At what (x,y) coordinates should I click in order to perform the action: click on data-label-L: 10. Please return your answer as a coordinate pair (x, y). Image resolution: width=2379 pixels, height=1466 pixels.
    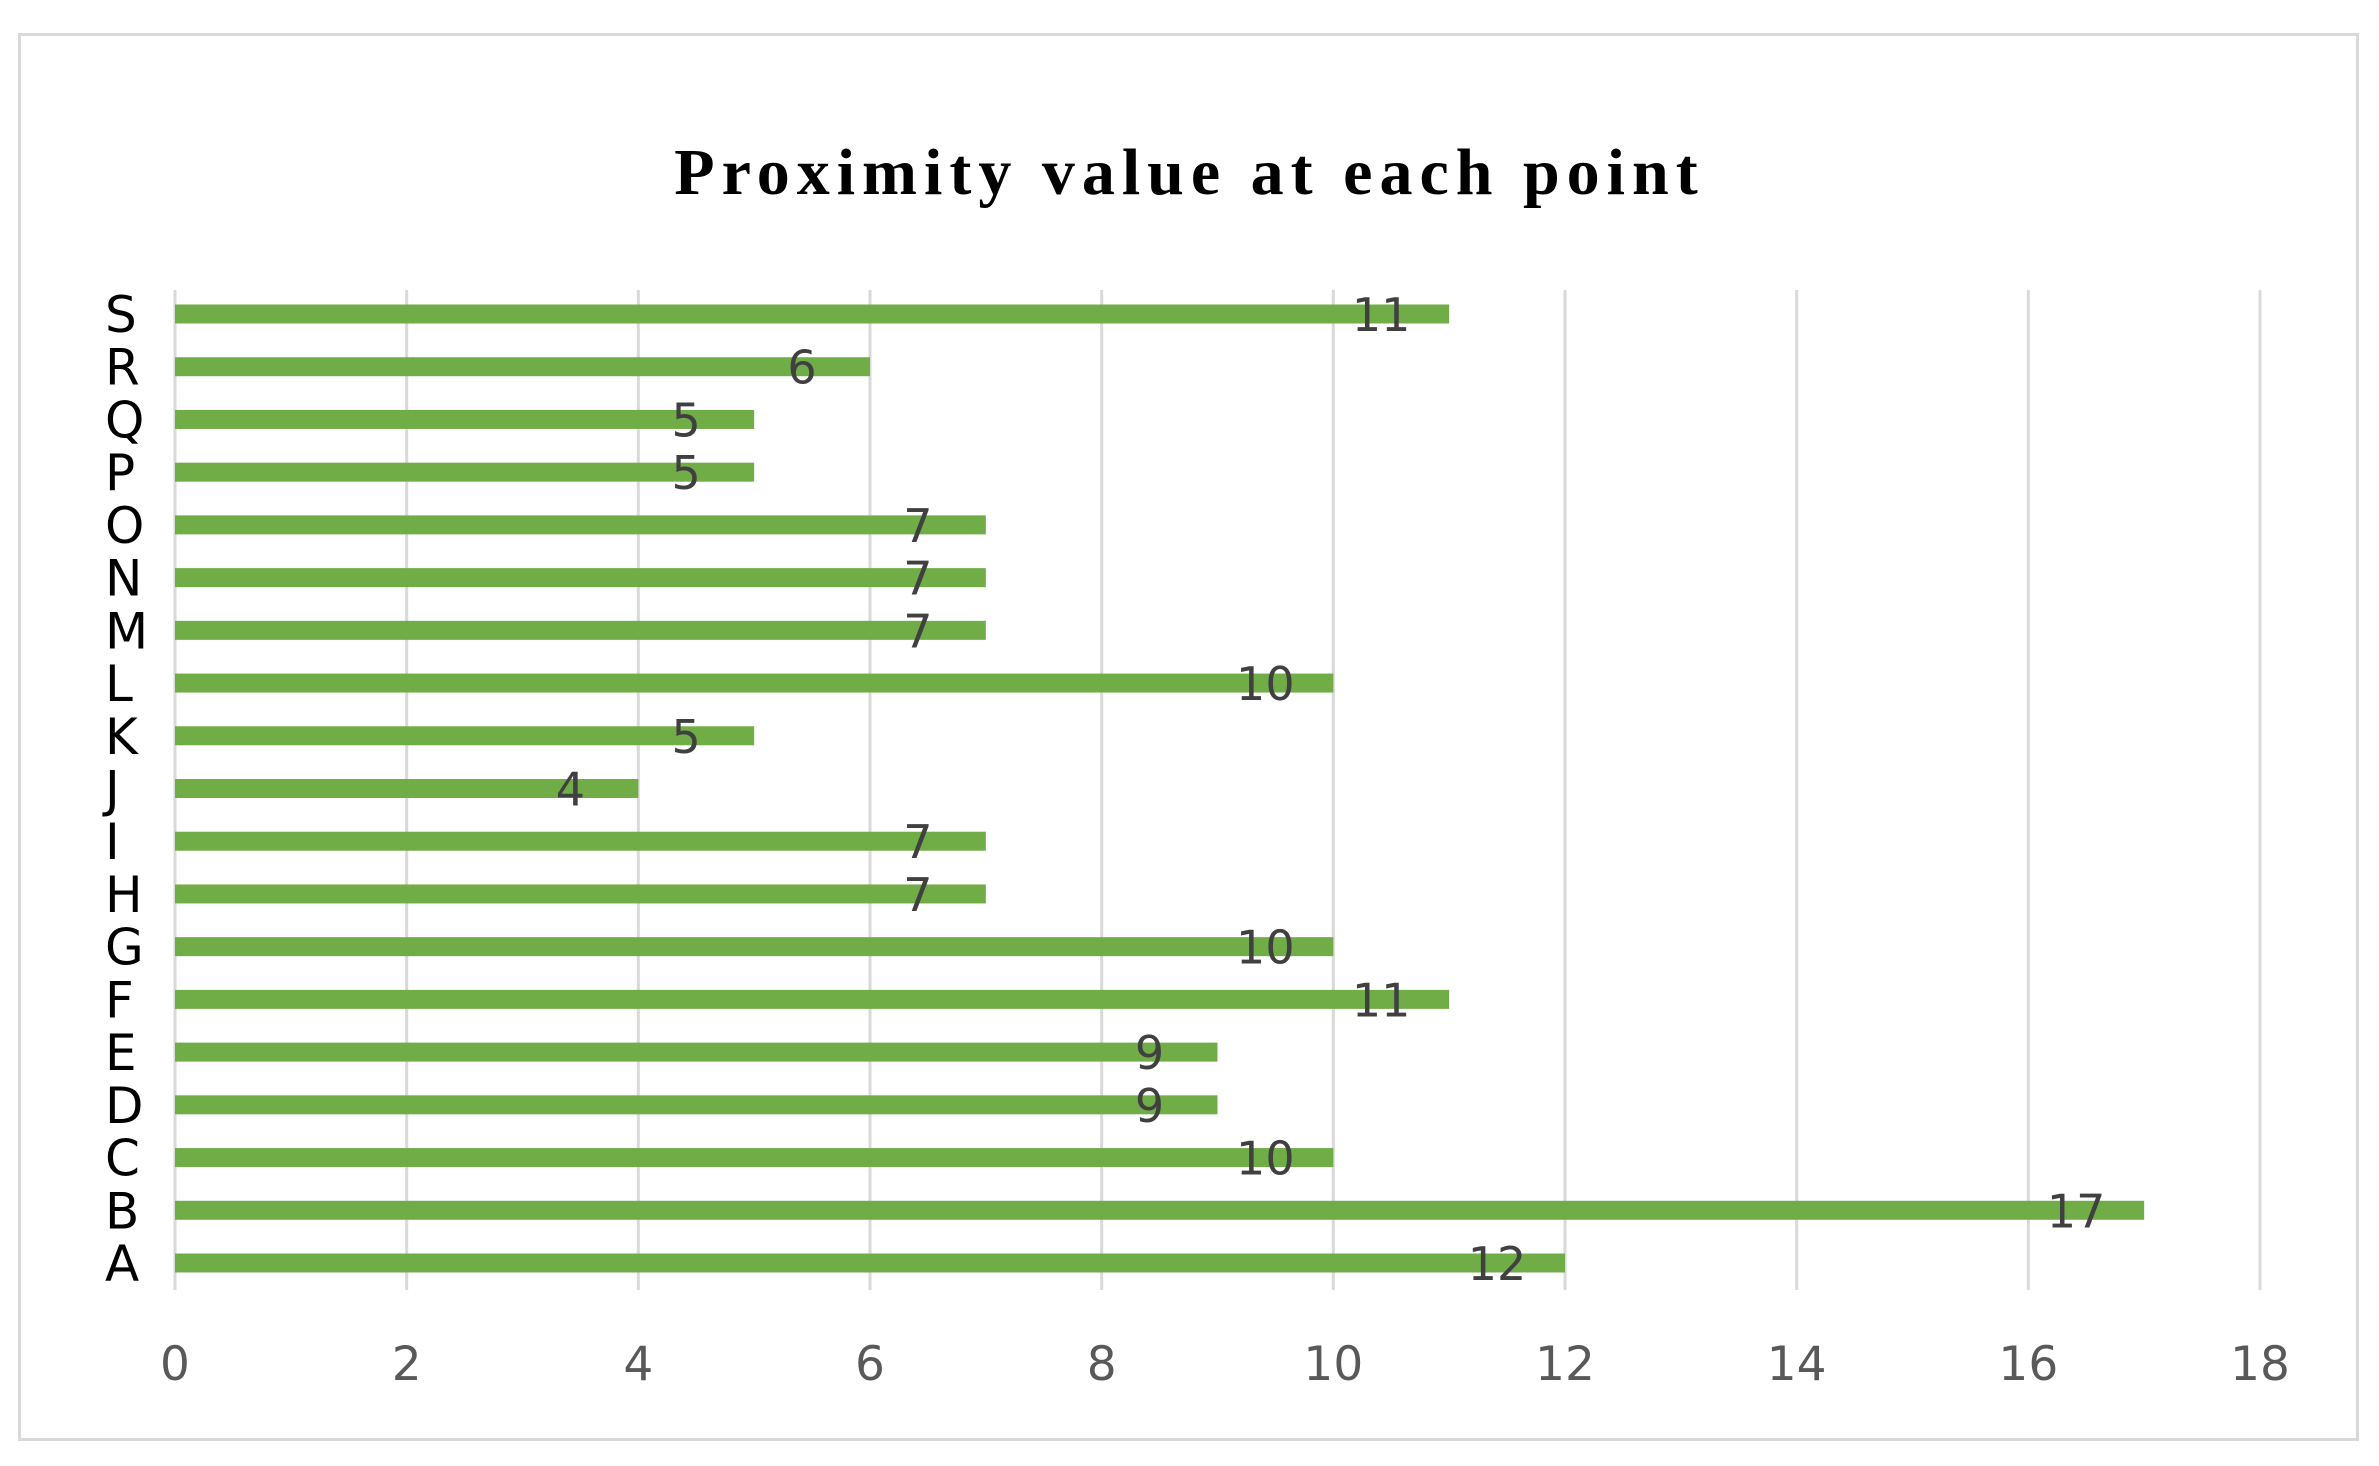
    Looking at the image, I should click on (1265, 684).